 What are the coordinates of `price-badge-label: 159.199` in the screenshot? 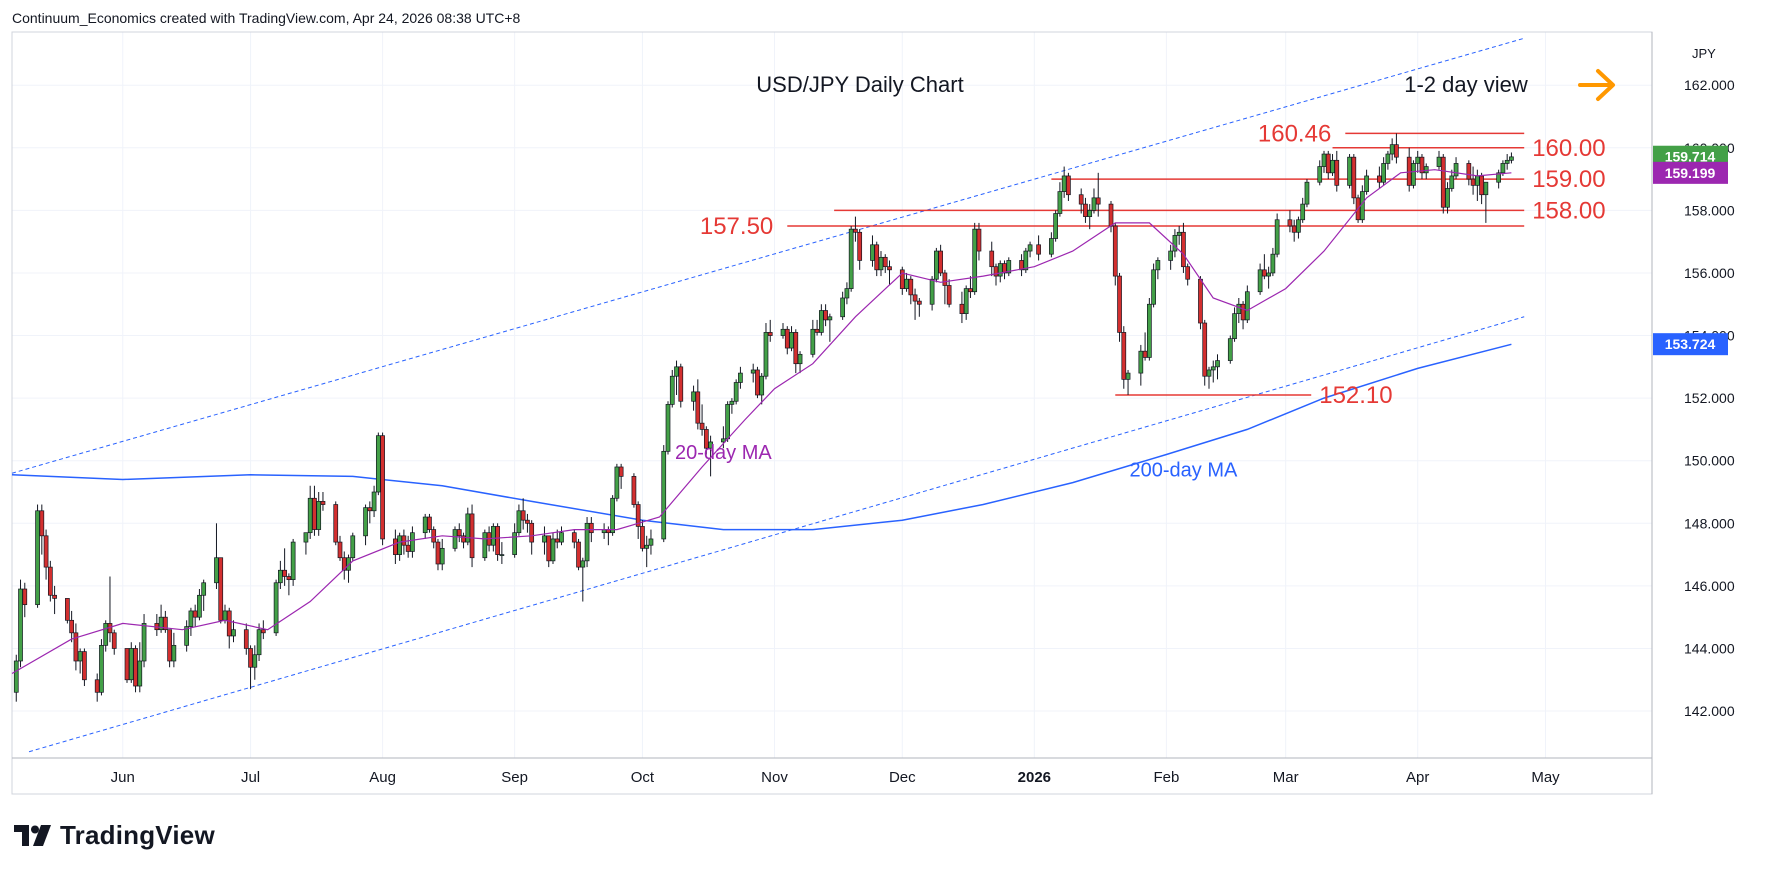 It's located at (1690, 173).